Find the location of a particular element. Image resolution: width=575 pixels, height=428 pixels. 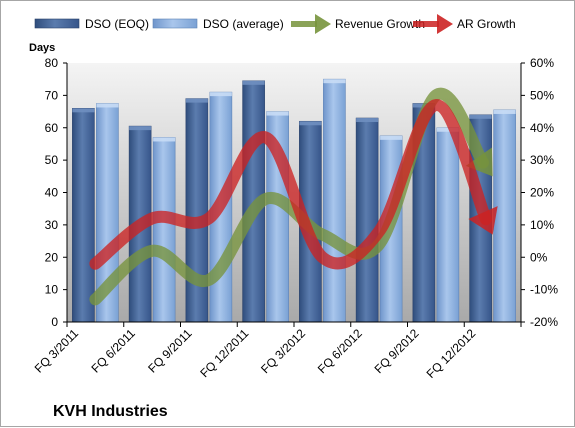

left-tick-label: 40 is located at coordinates (52, 193).